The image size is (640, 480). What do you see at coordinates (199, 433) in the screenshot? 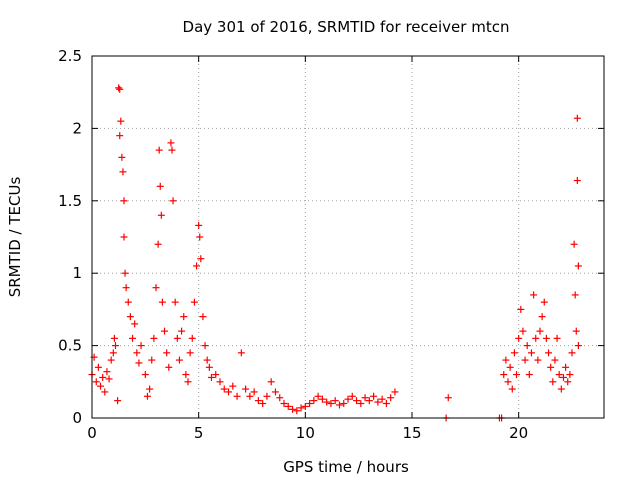
I see `x-tick-label: 5` at bounding box center [199, 433].